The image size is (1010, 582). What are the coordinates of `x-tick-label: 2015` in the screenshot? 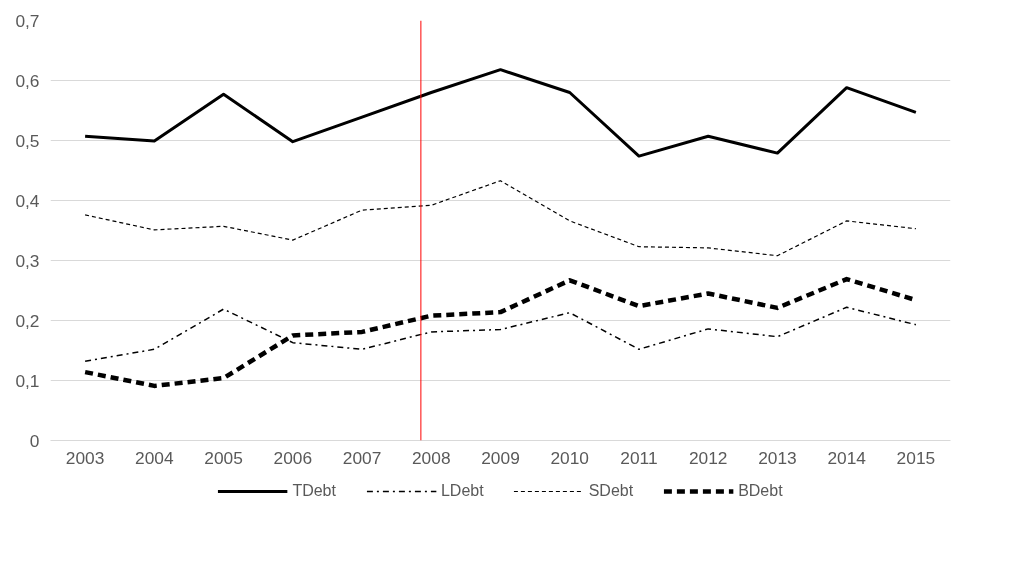 It's located at (916, 457).